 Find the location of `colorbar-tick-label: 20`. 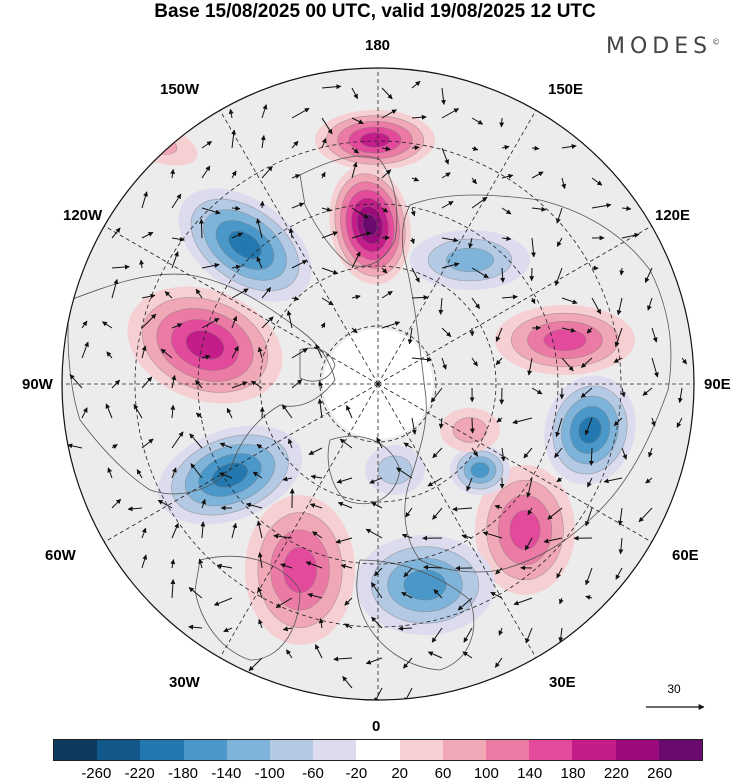

colorbar-tick-label: 20 is located at coordinates (399, 773).